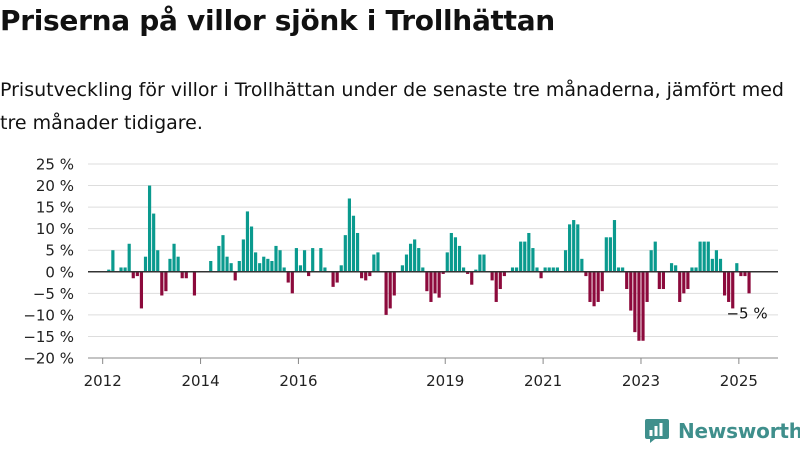 The width and height of the screenshot is (800, 450). What do you see at coordinates (55, 165) in the screenshot?
I see `y-tick-label: 25 %` at bounding box center [55, 165].